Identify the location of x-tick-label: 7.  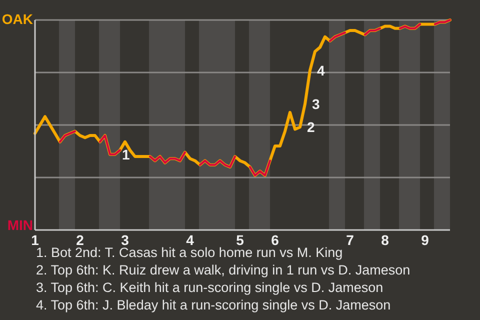
(350, 240).